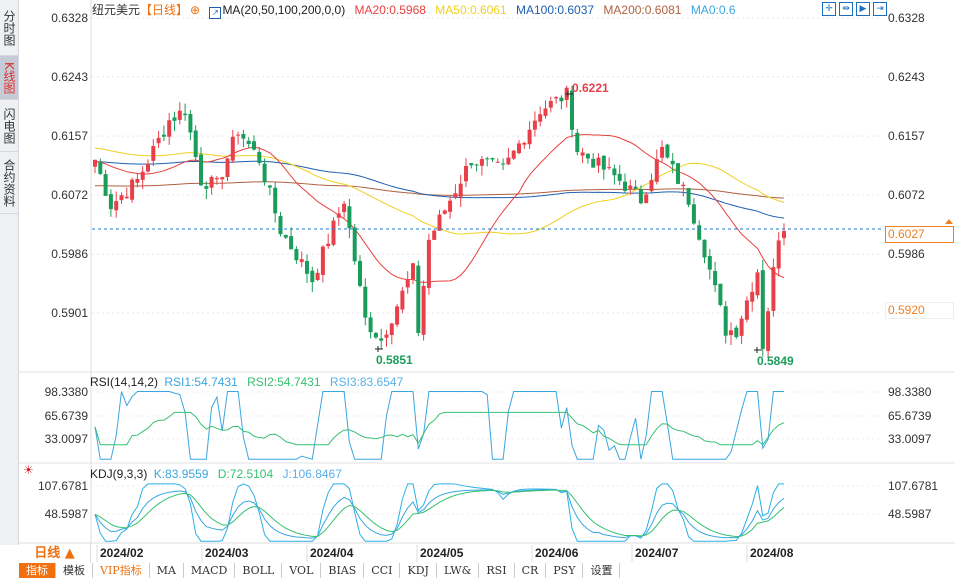 Image resolution: width=955 pixels, height=578 pixels. What do you see at coordinates (259, 570) in the screenshot?
I see `indicator-tab-5: BOLL` at bounding box center [259, 570].